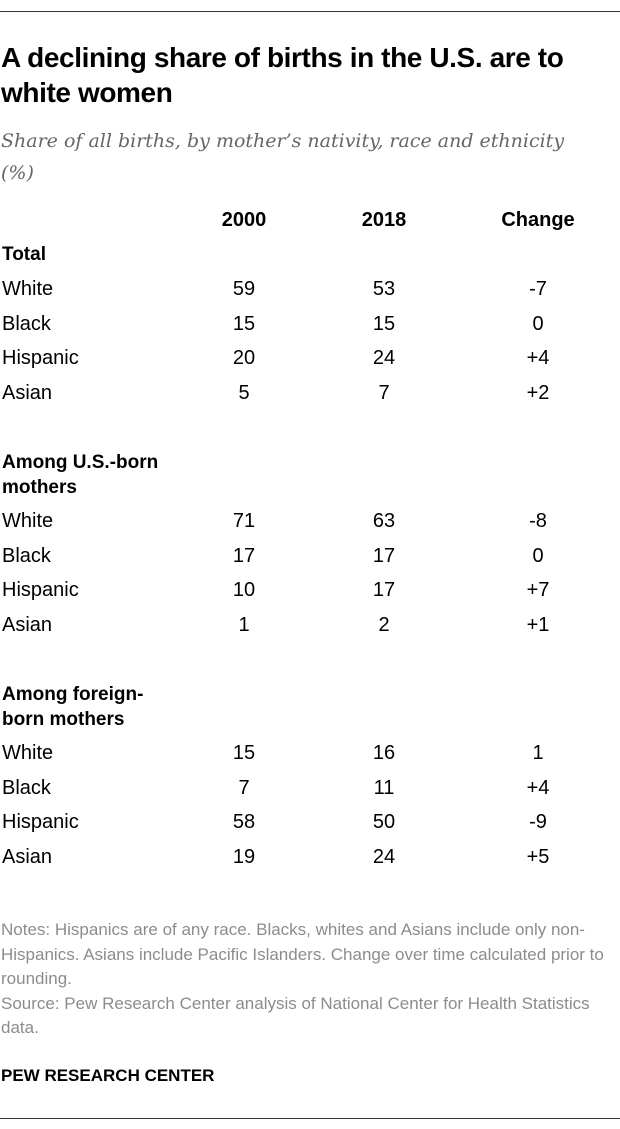 The image size is (620, 1129). What do you see at coordinates (24, 254) in the screenshot?
I see `section-heading: Total` at bounding box center [24, 254].